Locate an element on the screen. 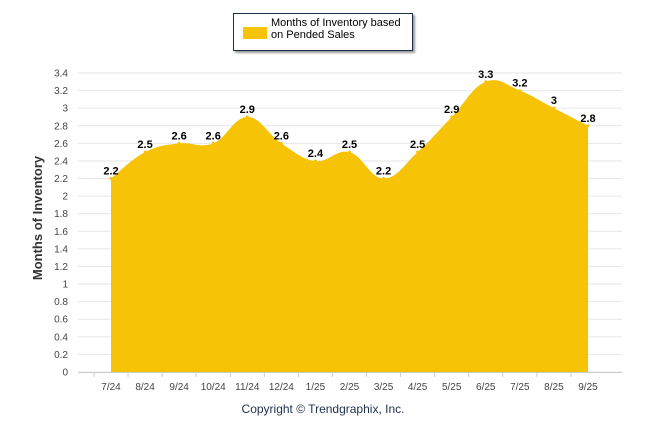  y-axis-title: Months of Inventory is located at coordinates (37, 217).